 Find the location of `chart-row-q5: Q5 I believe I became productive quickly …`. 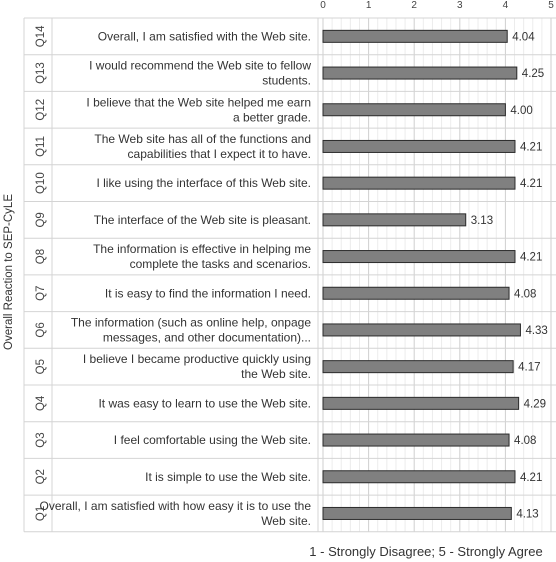

chart-row-q5: Q5 I believe I became productive quickly … is located at coordinates (288, 366).